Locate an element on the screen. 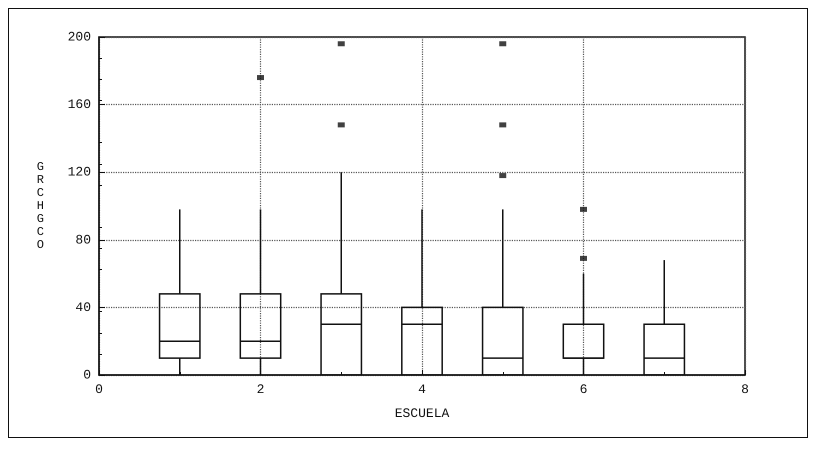  y-tick-label: 40 is located at coordinates (83, 307).